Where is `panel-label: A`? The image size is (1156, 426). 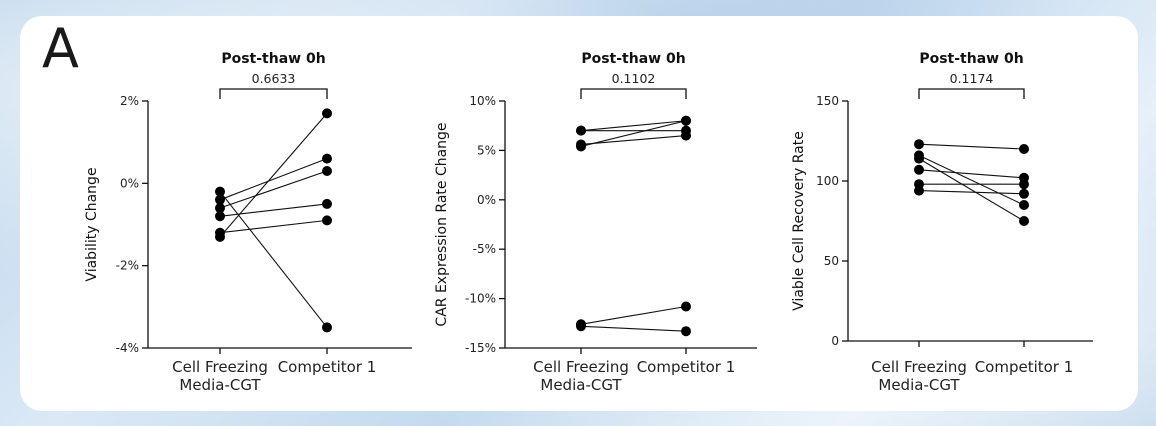
panel-label: A is located at coordinates (60, 48).